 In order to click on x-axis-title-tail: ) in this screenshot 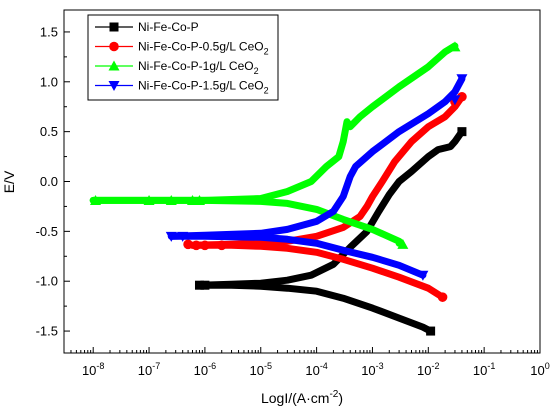, I will do `click(340, 398)`.